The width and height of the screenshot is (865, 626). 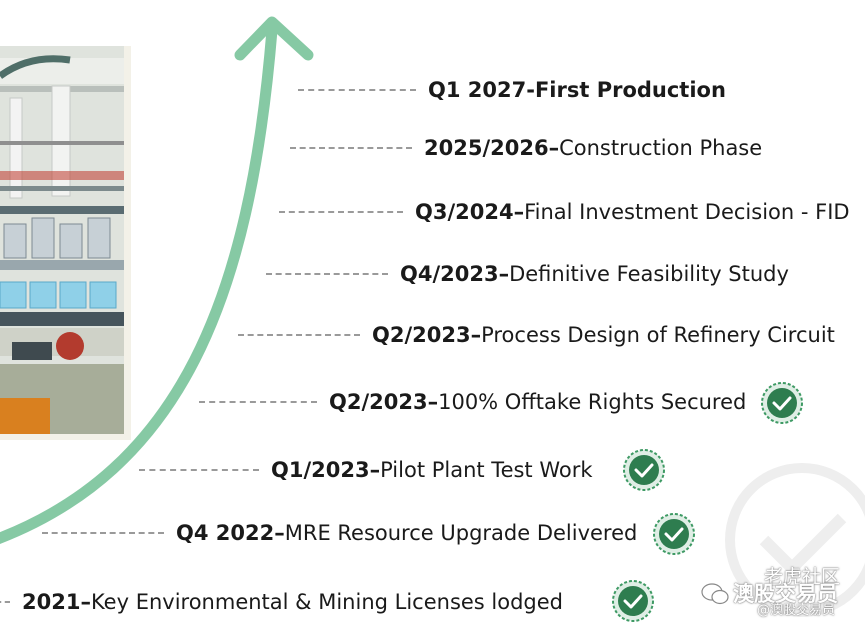 I want to click on milestone-mre-upgrade: Q4 2022 – MRE Resource Upgrade Delivered, so click(x=339, y=533).